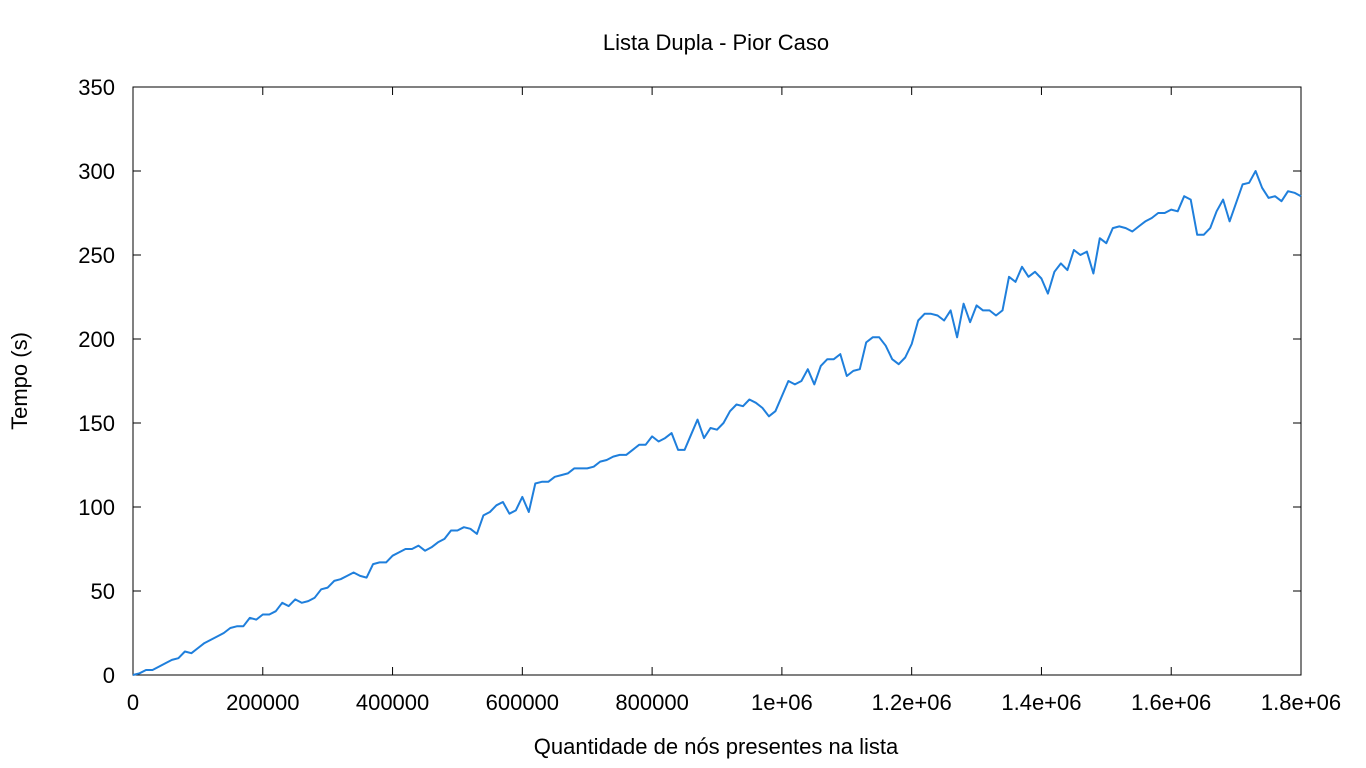  What do you see at coordinates (522, 702) in the screenshot?
I see `x-tick-label: 600000` at bounding box center [522, 702].